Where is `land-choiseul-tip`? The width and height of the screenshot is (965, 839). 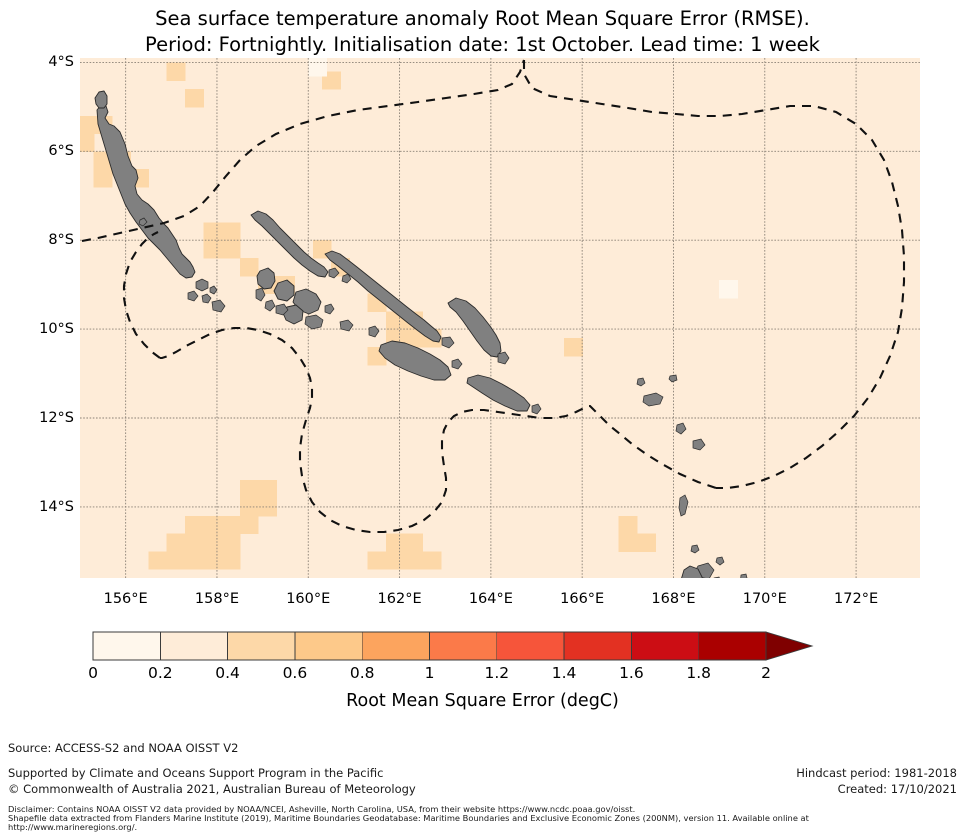 land-choiseul-tip is located at coordinates (334, 273).